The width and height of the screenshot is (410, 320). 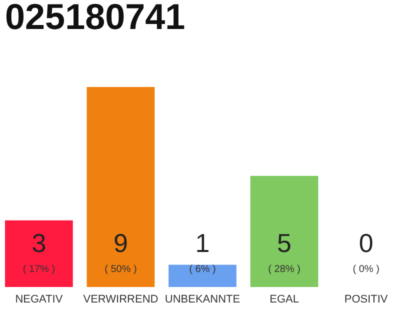 I want to click on x-tick-label: VERWIRREND, so click(x=120, y=300).